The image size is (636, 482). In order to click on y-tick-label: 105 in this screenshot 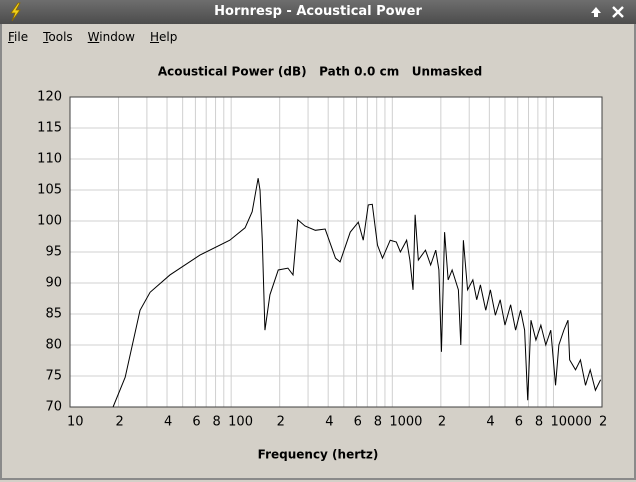, I will do `click(49, 190)`.